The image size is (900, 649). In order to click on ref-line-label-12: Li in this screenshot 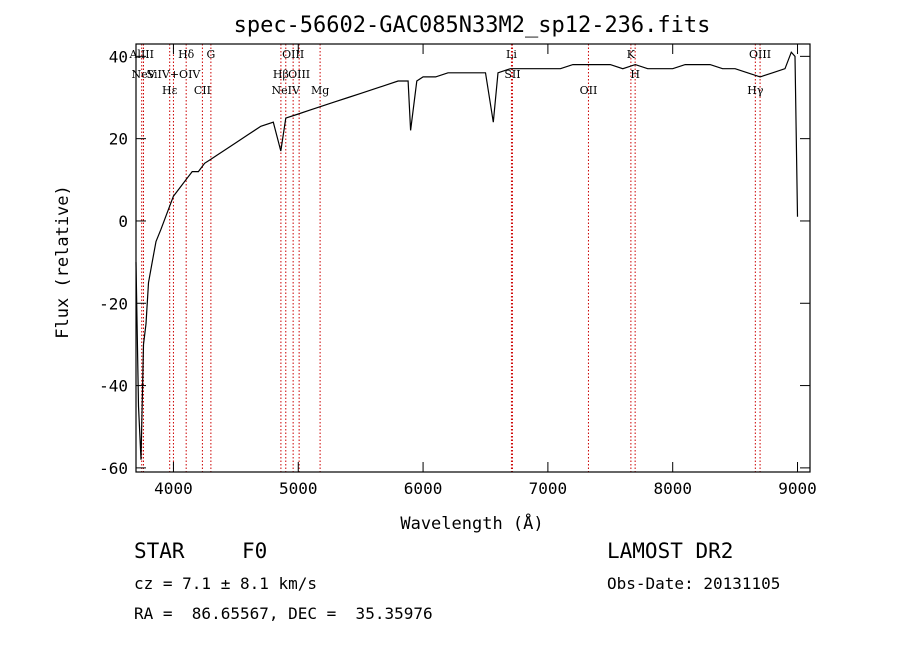, I will do `click(511, 54)`.